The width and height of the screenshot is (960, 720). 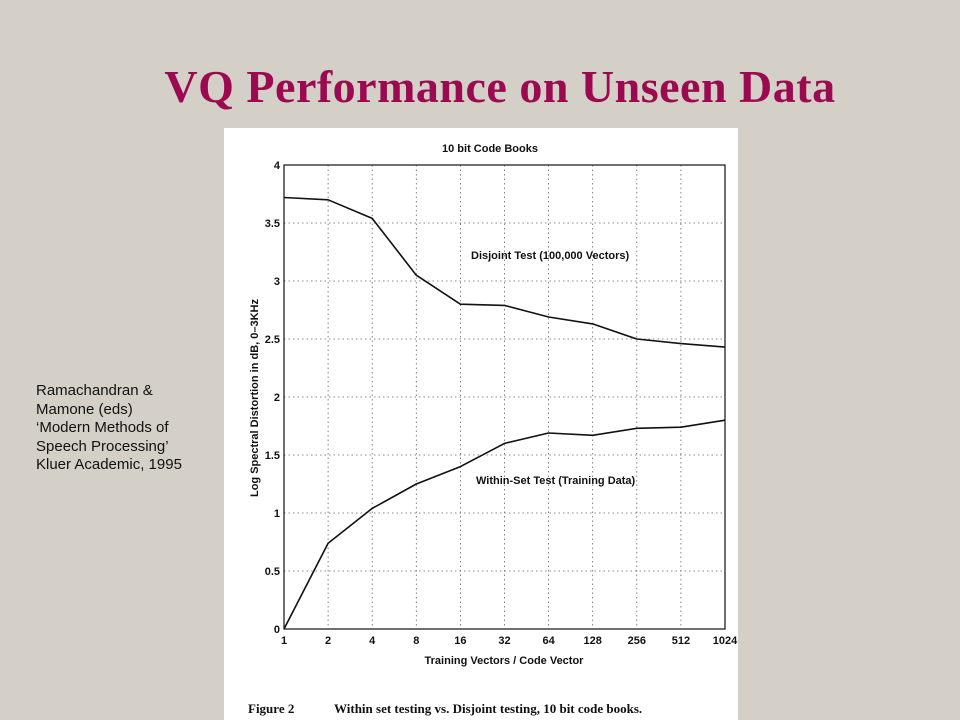 What do you see at coordinates (372, 641) in the screenshot?
I see `x-tick-label: 4` at bounding box center [372, 641].